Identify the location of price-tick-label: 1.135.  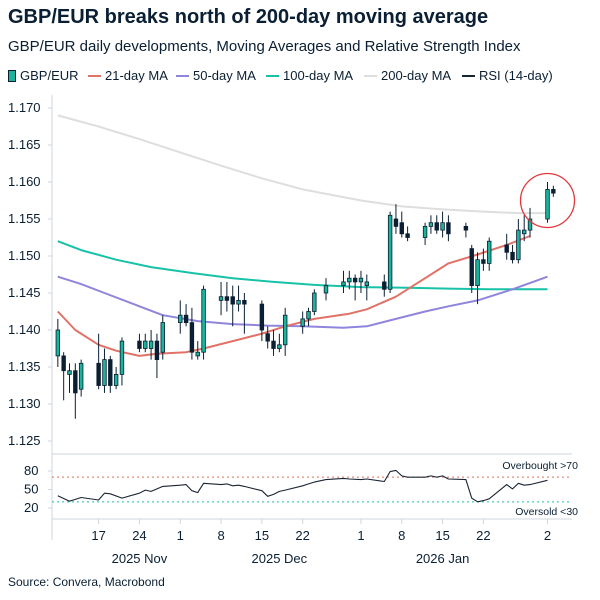
(24, 366).